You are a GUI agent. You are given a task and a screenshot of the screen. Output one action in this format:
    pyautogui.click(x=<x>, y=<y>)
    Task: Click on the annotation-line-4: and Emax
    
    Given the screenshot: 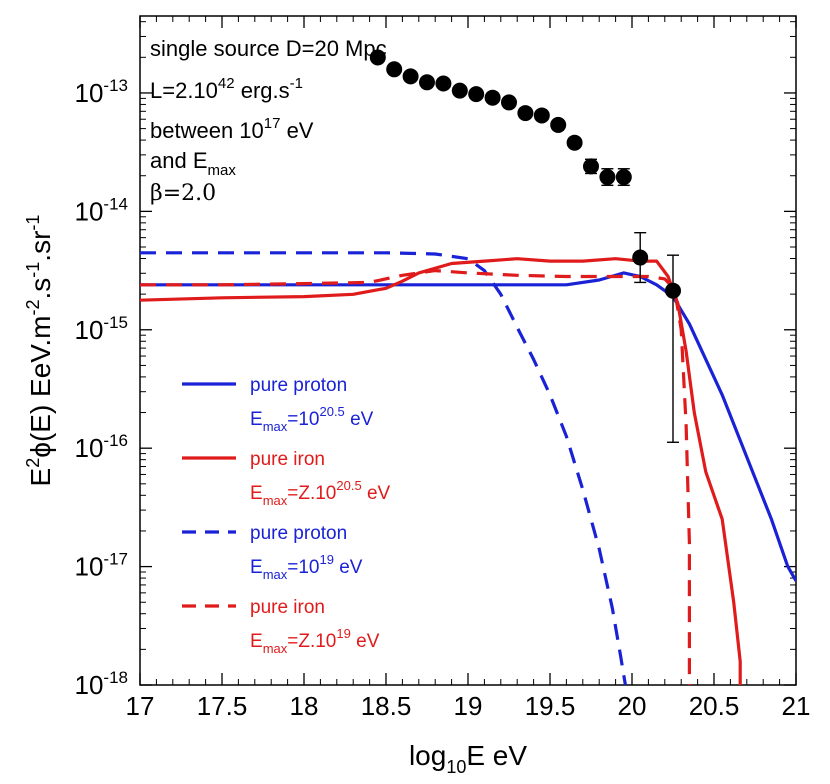 What is the action you would take?
    pyautogui.click(x=193, y=163)
    